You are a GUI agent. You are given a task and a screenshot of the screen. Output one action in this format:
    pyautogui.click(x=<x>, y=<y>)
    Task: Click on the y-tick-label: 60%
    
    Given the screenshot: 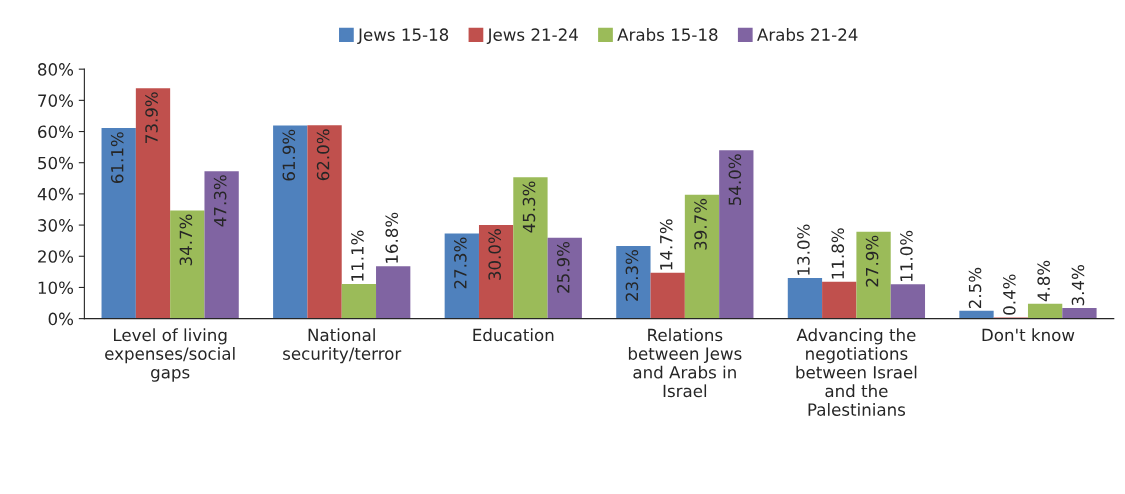 What is the action you would take?
    pyautogui.click(x=56, y=132)
    